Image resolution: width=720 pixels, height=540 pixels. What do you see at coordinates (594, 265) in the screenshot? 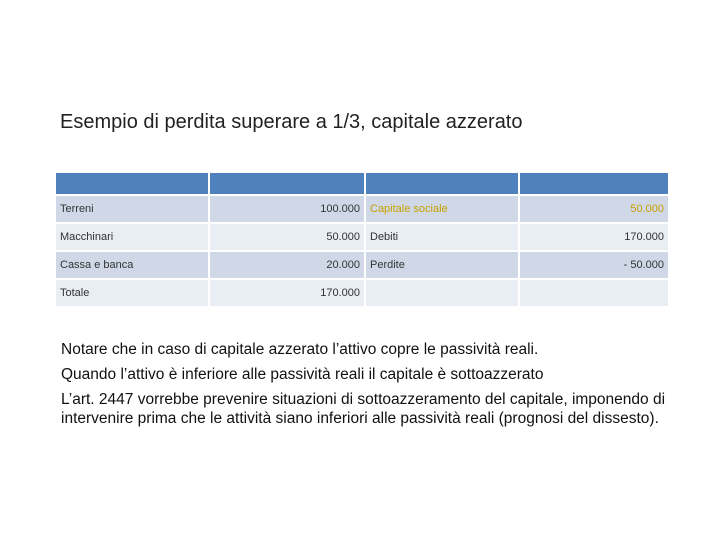
I see `liability-value: - 50.000` at bounding box center [594, 265].